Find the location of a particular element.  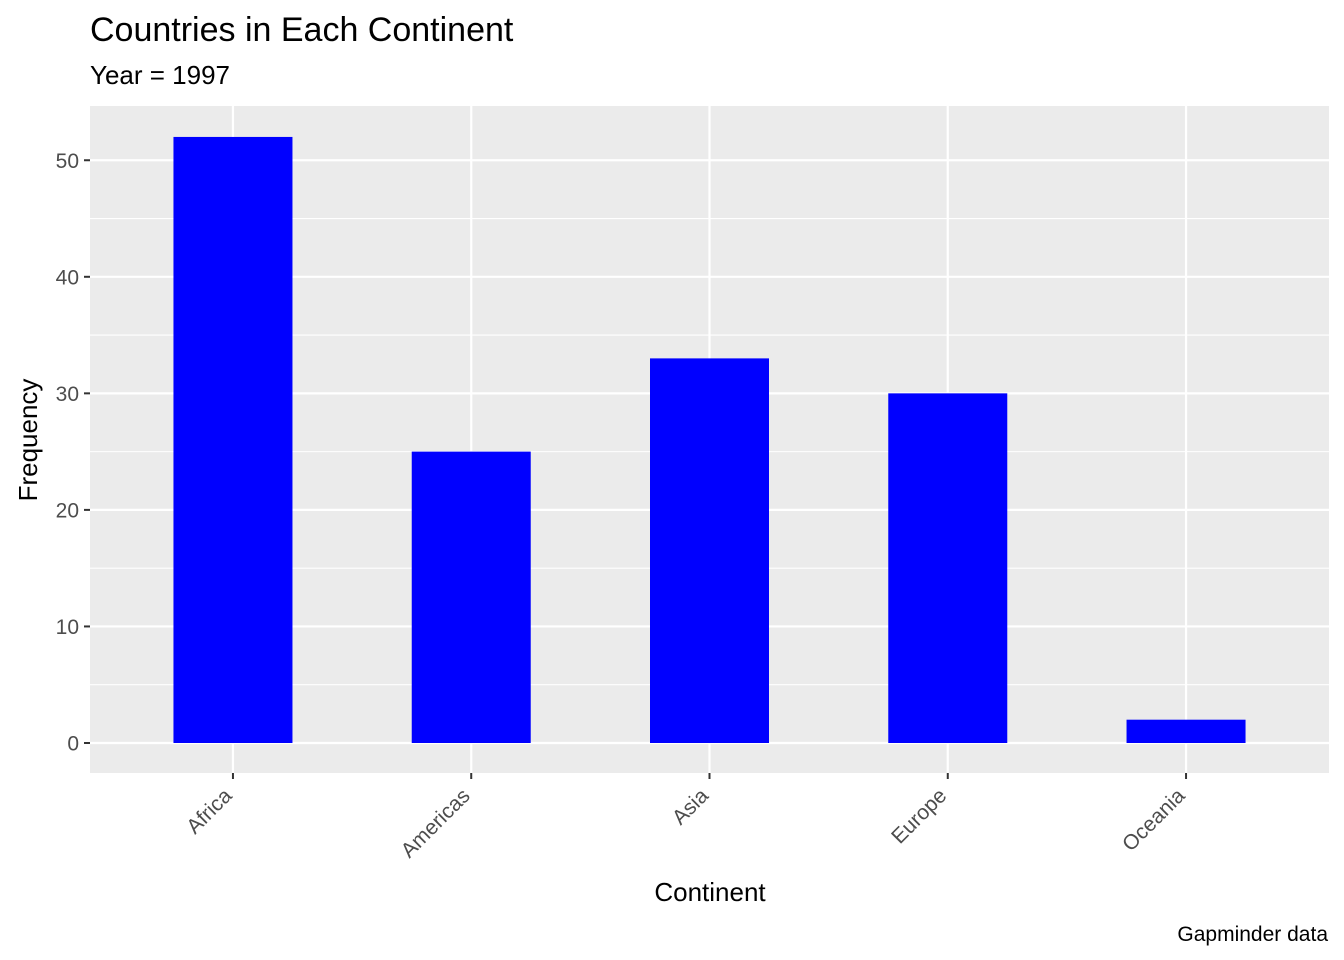

y-tick-label: 30 is located at coordinates (67, 394).